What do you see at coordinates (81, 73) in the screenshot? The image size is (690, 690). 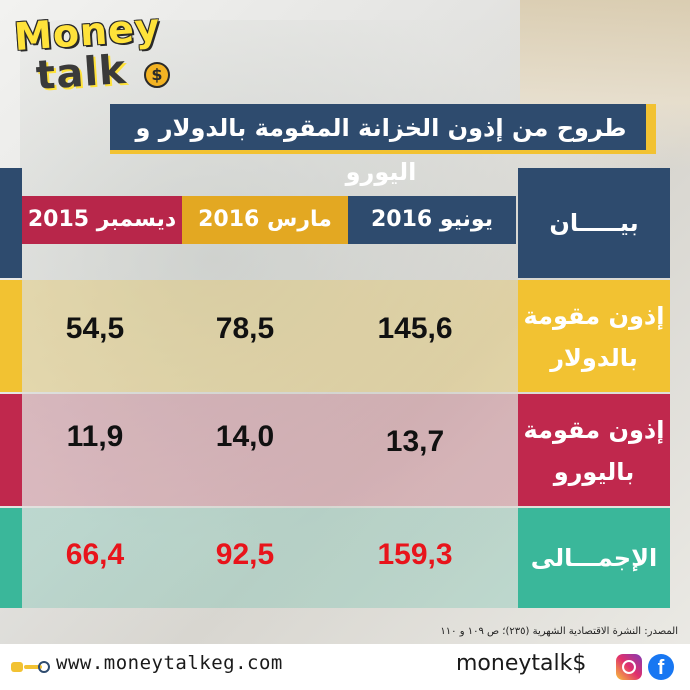 I see `logo-talk-text: talk` at bounding box center [81, 73].